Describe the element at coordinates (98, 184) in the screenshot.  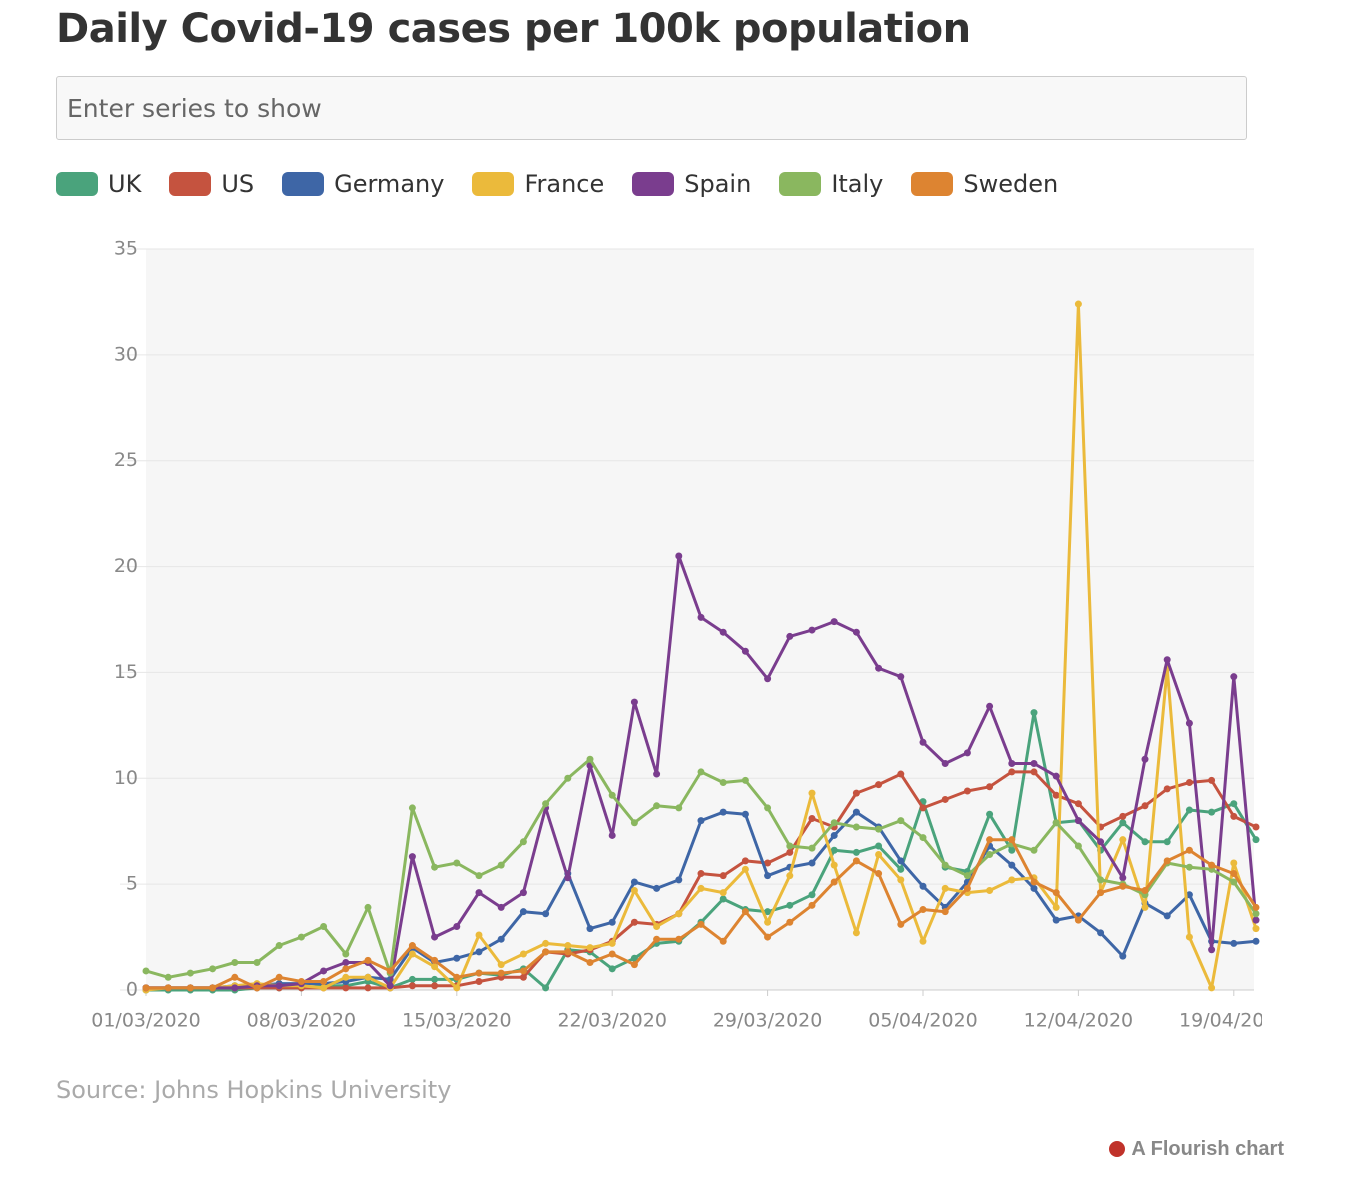
I see `legend-item: UK` at that location.